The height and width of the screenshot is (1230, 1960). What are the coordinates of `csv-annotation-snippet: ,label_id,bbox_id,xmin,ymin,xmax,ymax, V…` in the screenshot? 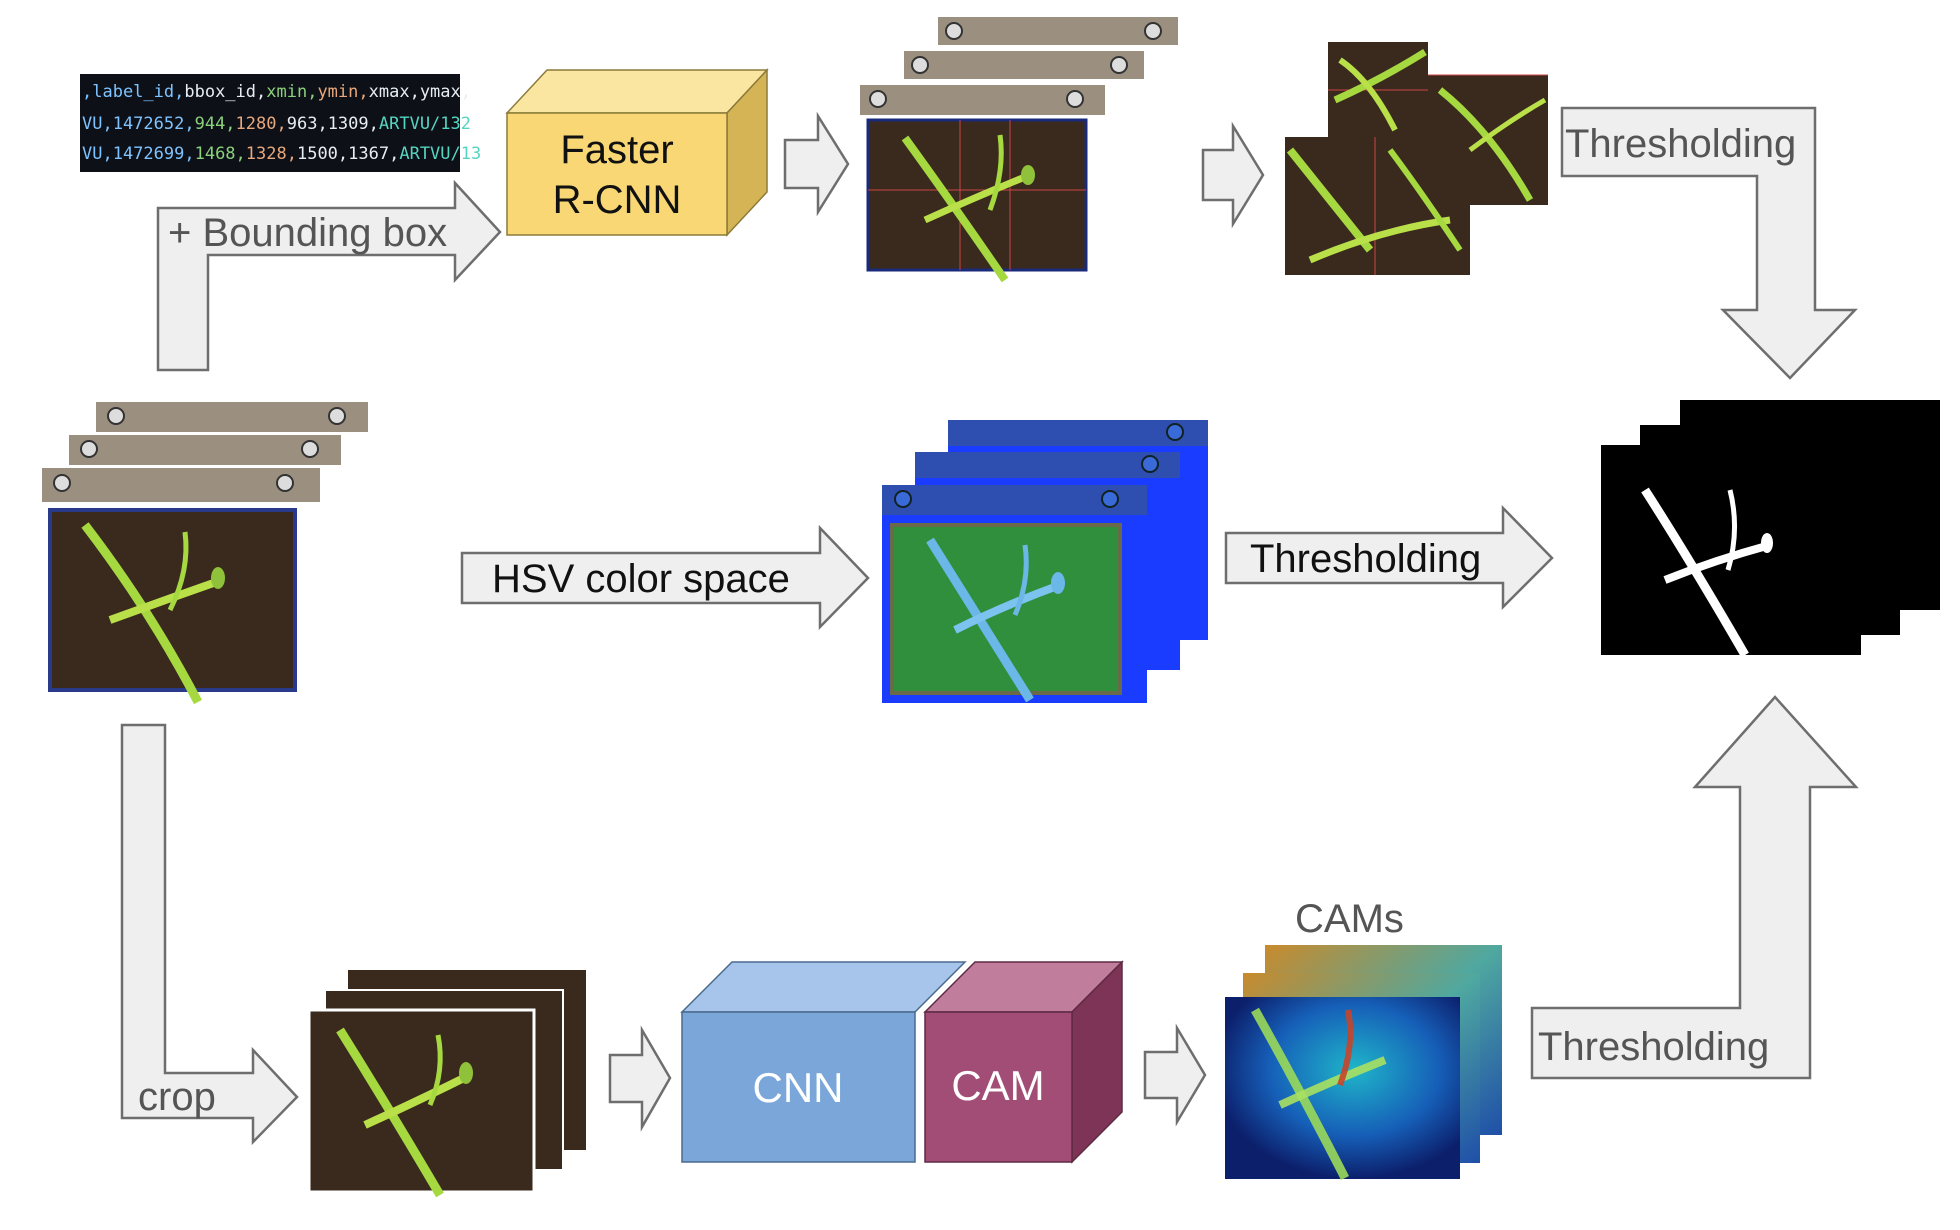 It's located at (280, 123).